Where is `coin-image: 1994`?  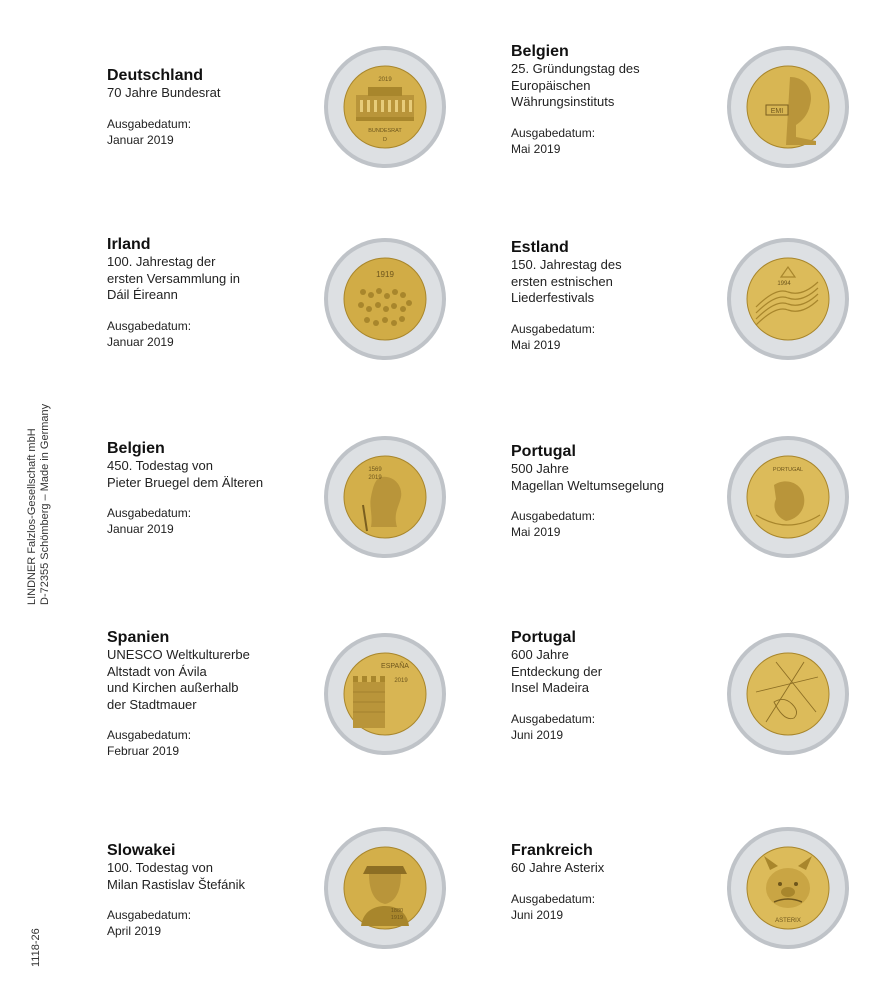 coin-image: 1994 is located at coordinates (788, 299).